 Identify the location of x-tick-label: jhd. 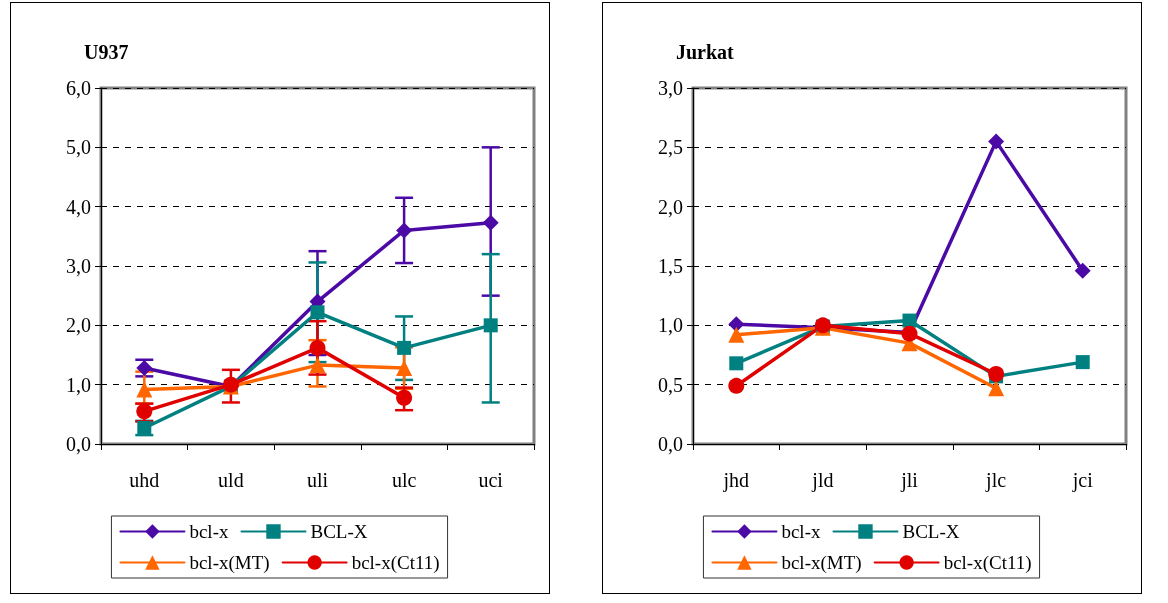
(736, 480).